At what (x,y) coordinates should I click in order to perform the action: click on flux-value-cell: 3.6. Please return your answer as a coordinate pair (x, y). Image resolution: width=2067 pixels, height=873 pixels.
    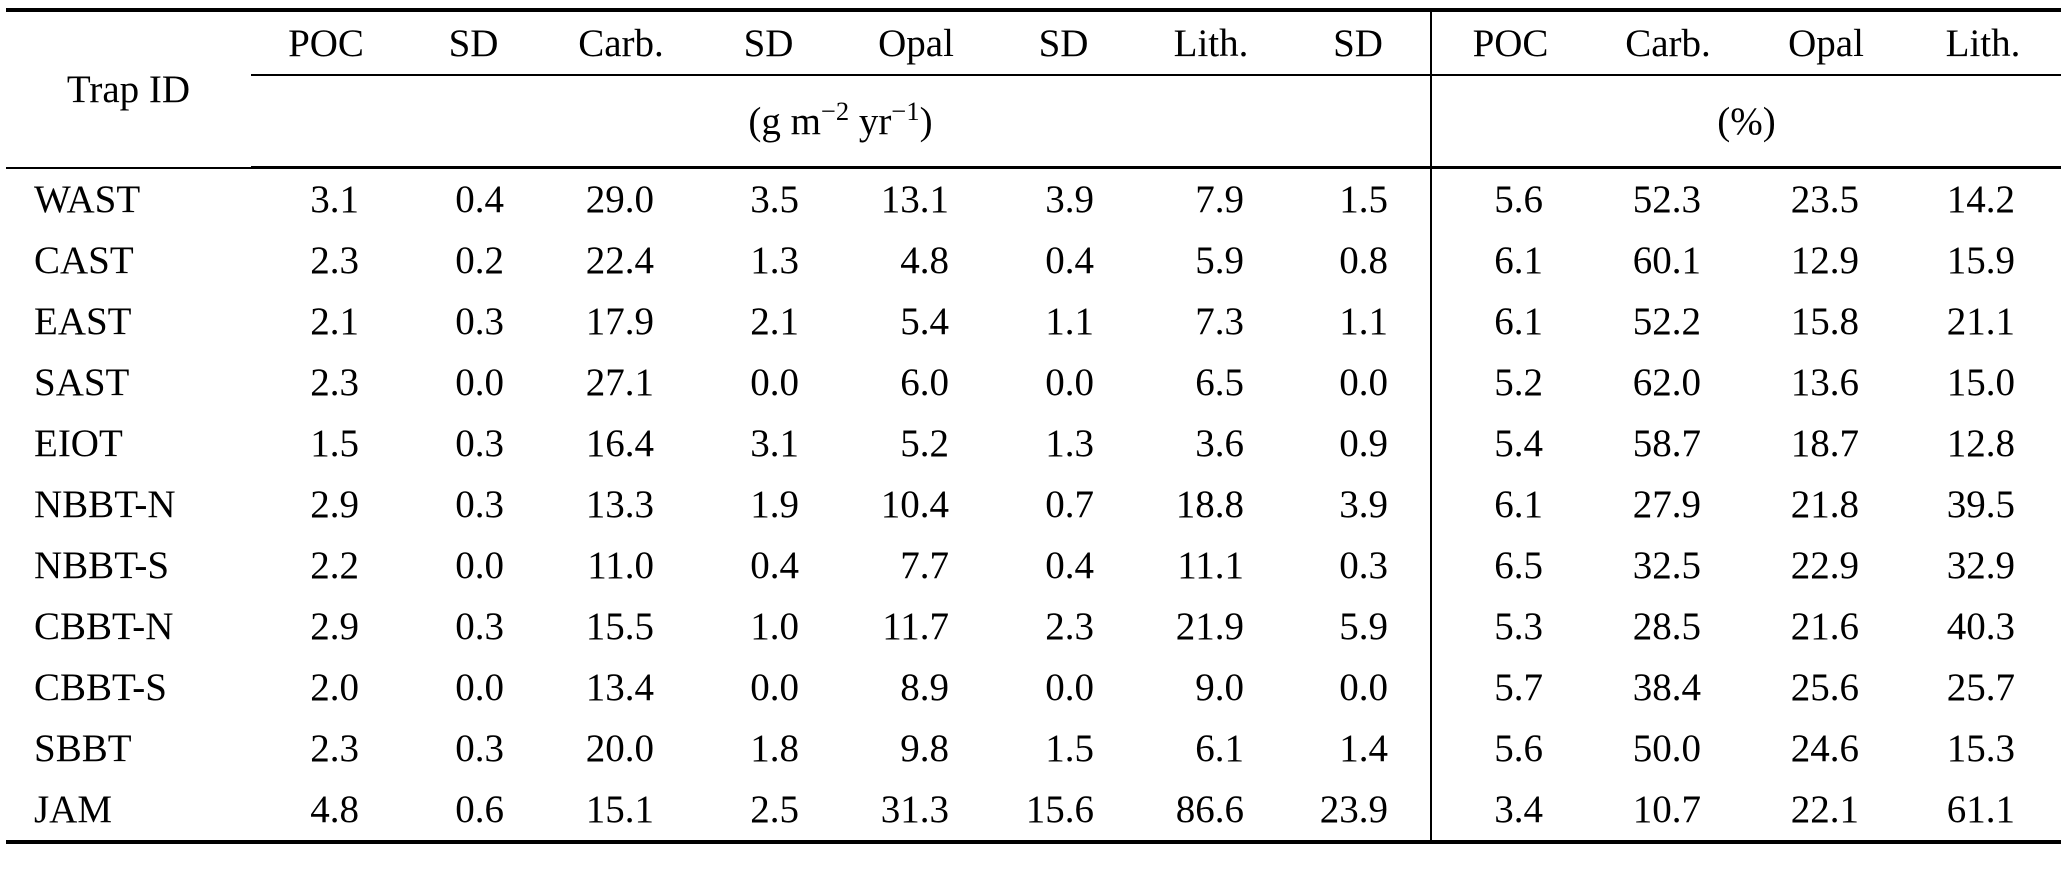
    Looking at the image, I should click on (1219, 443).